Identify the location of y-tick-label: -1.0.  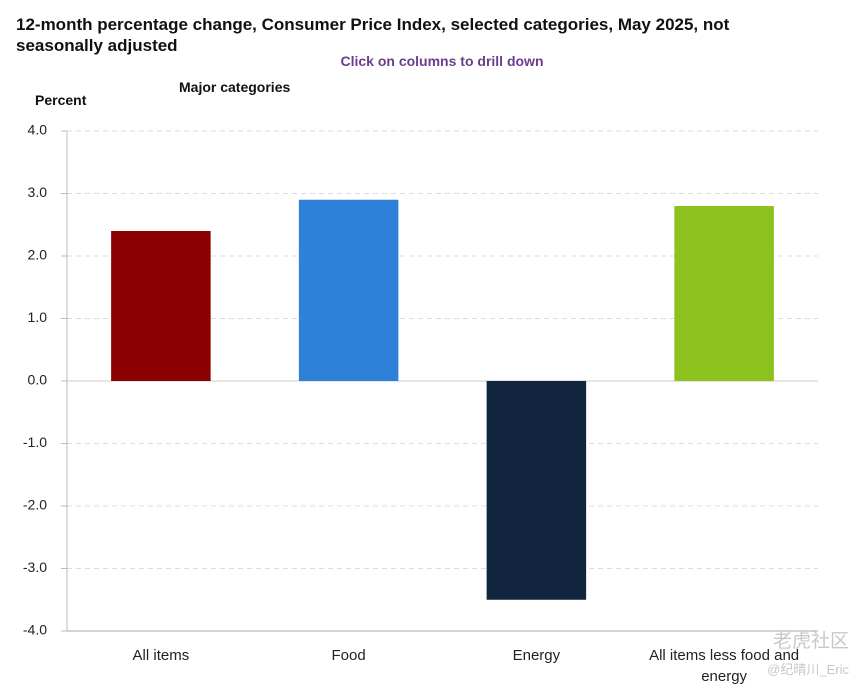
(35, 442).